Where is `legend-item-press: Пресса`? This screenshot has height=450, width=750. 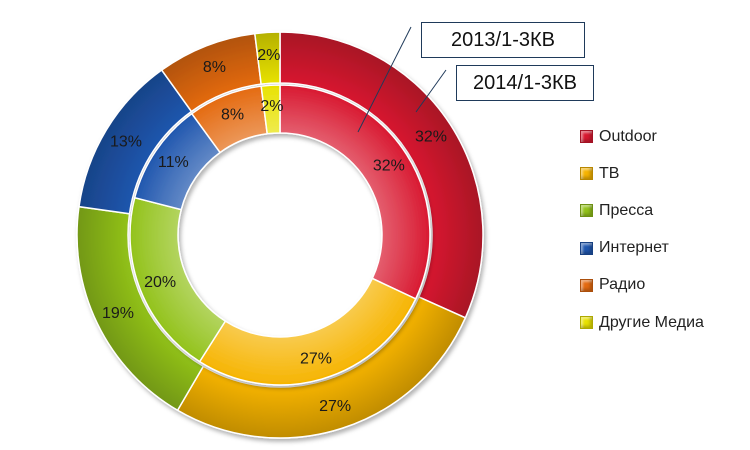
legend-item-press: Пресса is located at coordinates (642, 210).